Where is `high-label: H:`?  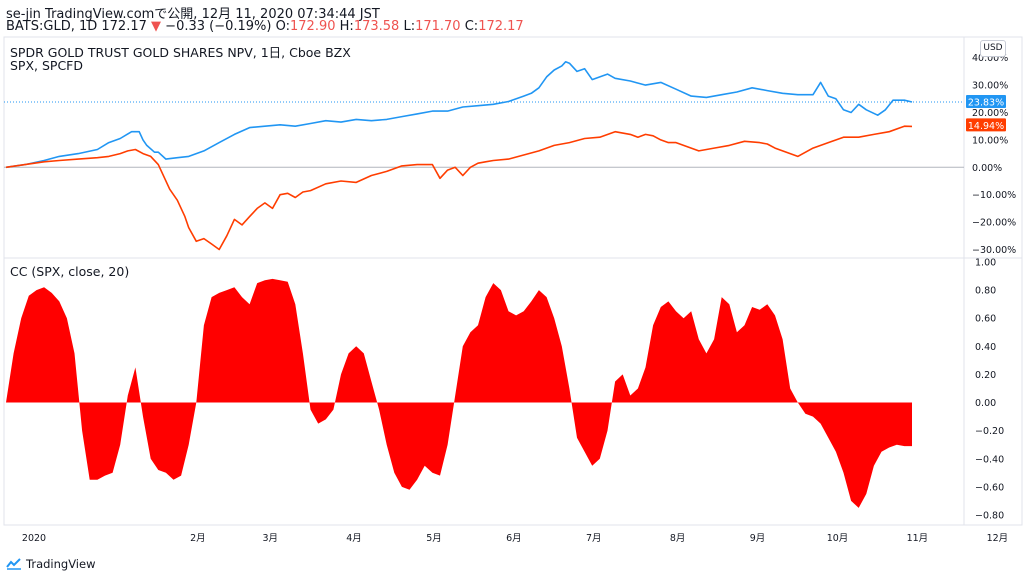 high-label: H: is located at coordinates (346, 26).